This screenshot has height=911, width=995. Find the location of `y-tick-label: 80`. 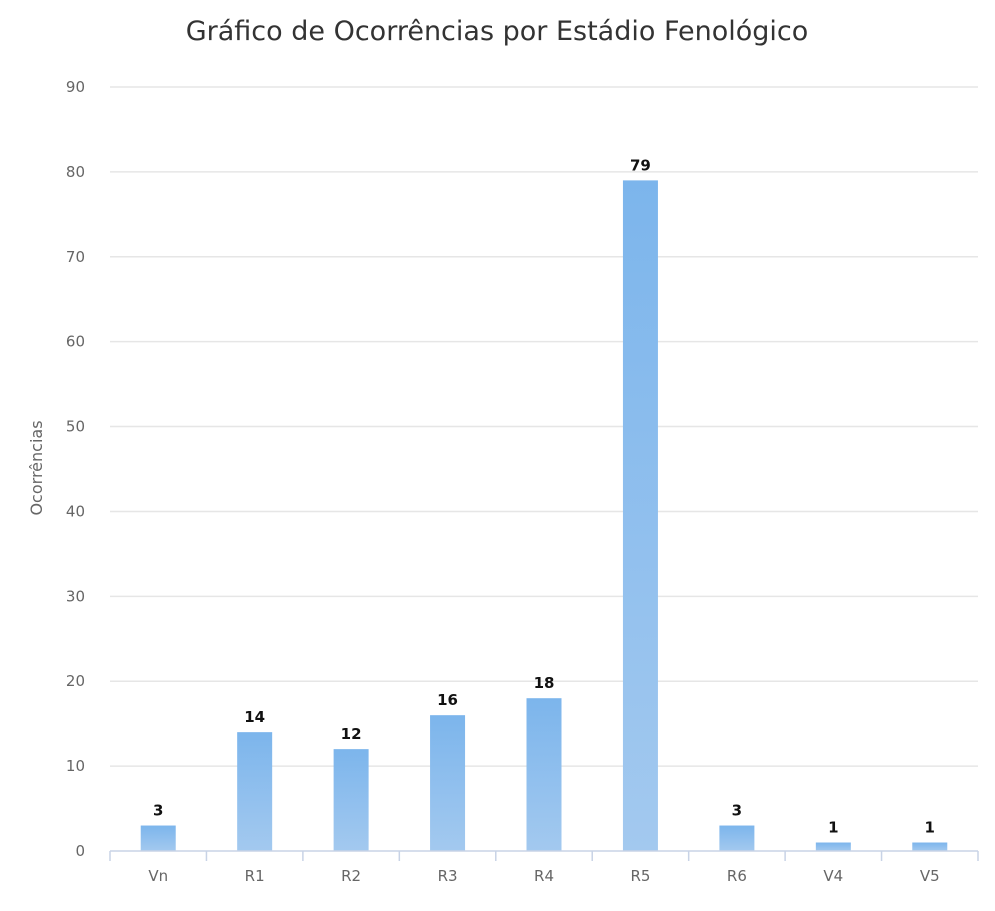

y-tick-label: 80 is located at coordinates (75, 172).